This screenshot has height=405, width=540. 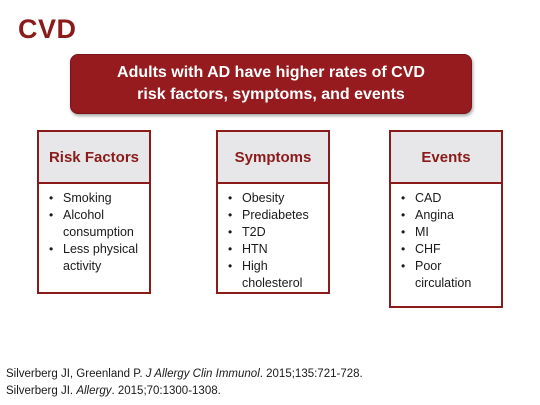 I want to click on risk-factors-header: Risk Factors, so click(x=94, y=158).